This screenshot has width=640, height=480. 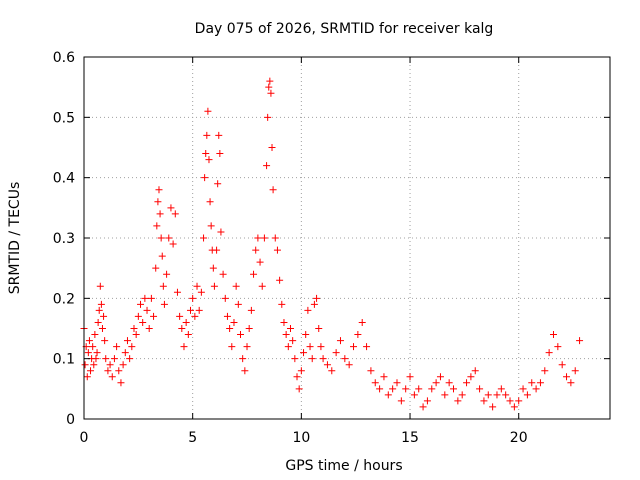 I want to click on y-tick-label: 0.4, so click(x=64, y=179).